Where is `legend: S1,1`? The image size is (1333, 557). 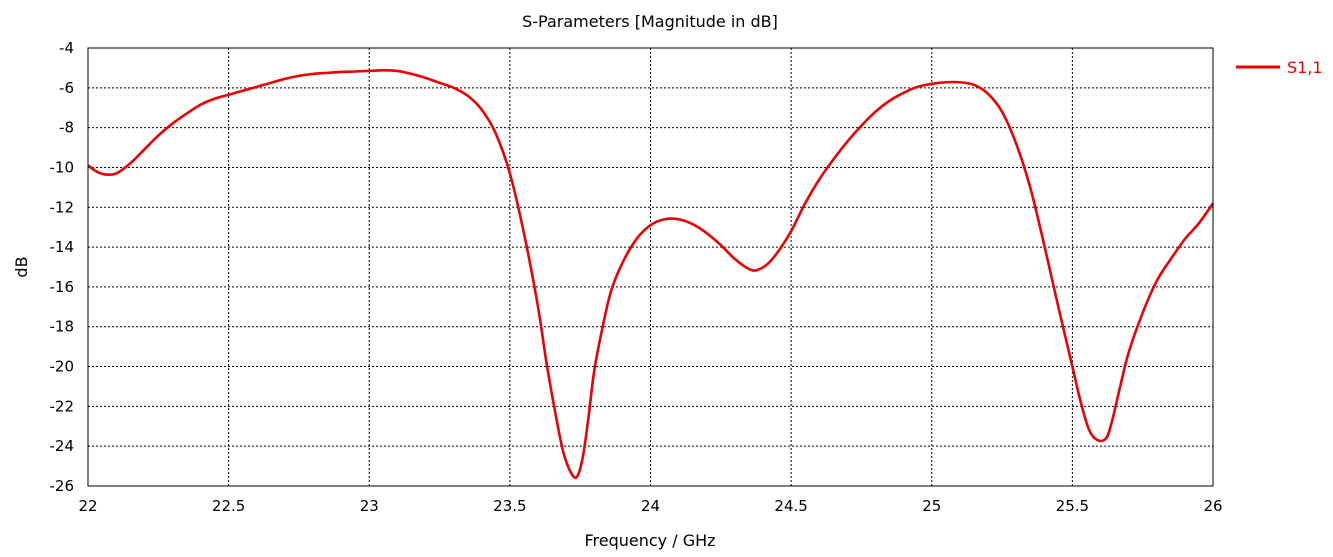
legend: S1,1 is located at coordinates (1279, 67).